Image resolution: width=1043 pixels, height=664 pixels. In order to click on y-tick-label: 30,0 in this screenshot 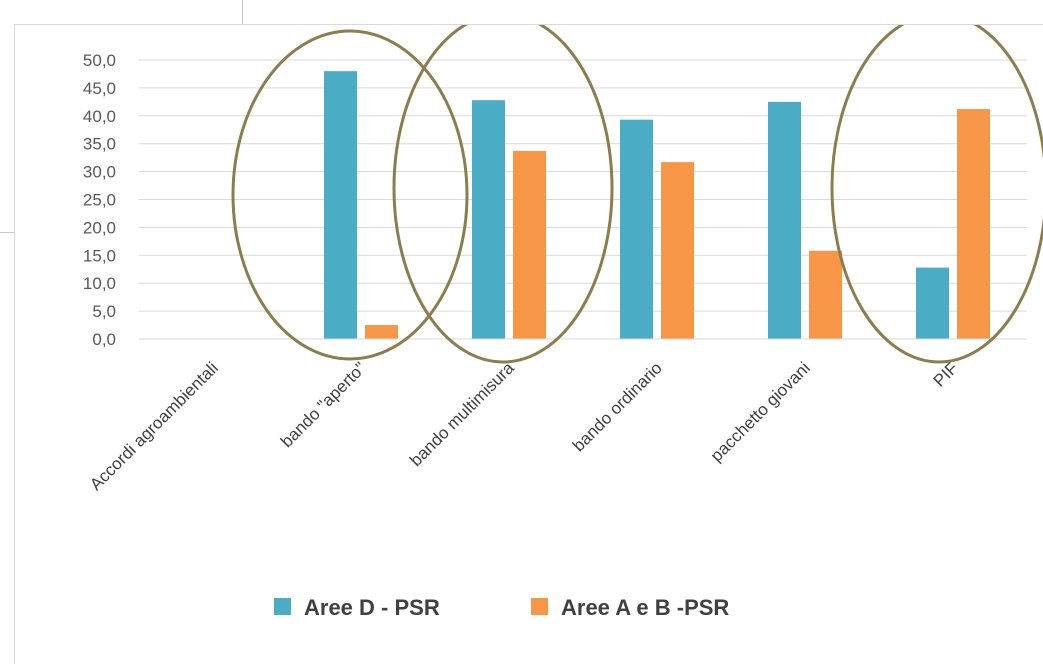, I will do `click(99, 172)`.